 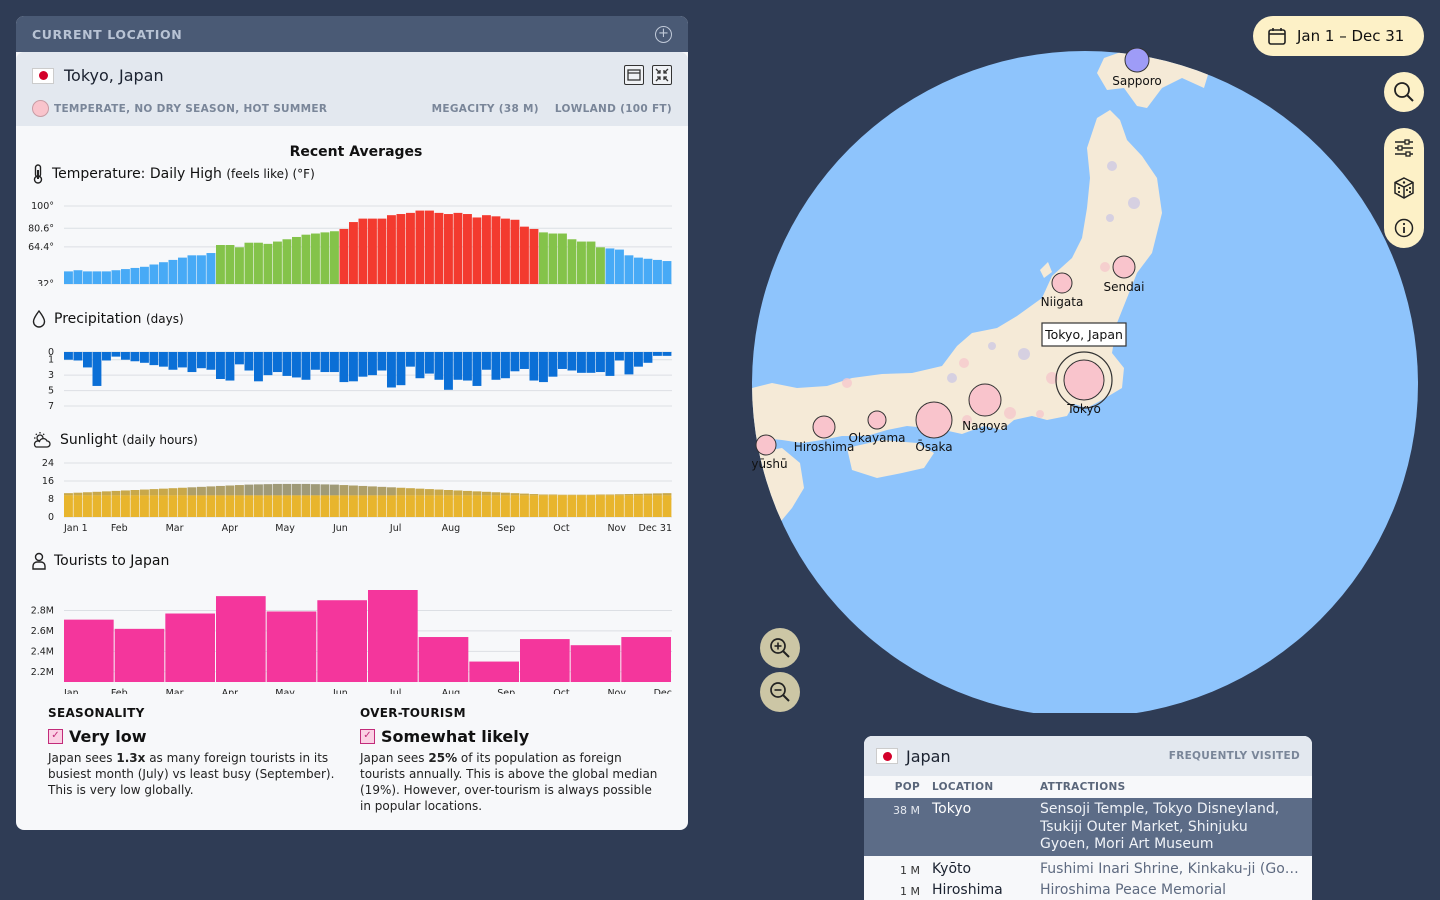 I want to click on tourists-x-tick: Oct, so click(x=561, y=691).